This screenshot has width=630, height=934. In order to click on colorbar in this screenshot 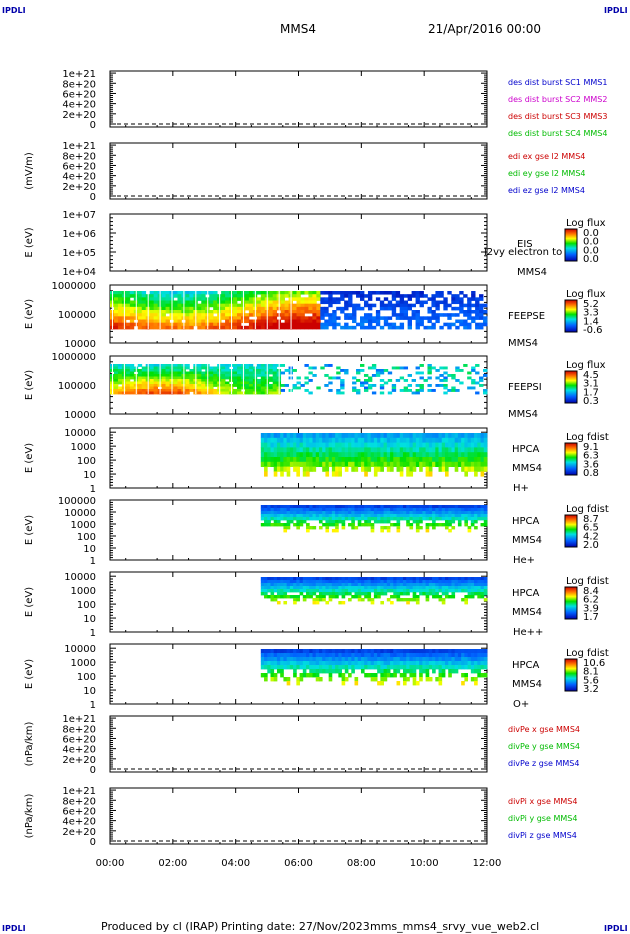, I will do `click(571, 245)`.